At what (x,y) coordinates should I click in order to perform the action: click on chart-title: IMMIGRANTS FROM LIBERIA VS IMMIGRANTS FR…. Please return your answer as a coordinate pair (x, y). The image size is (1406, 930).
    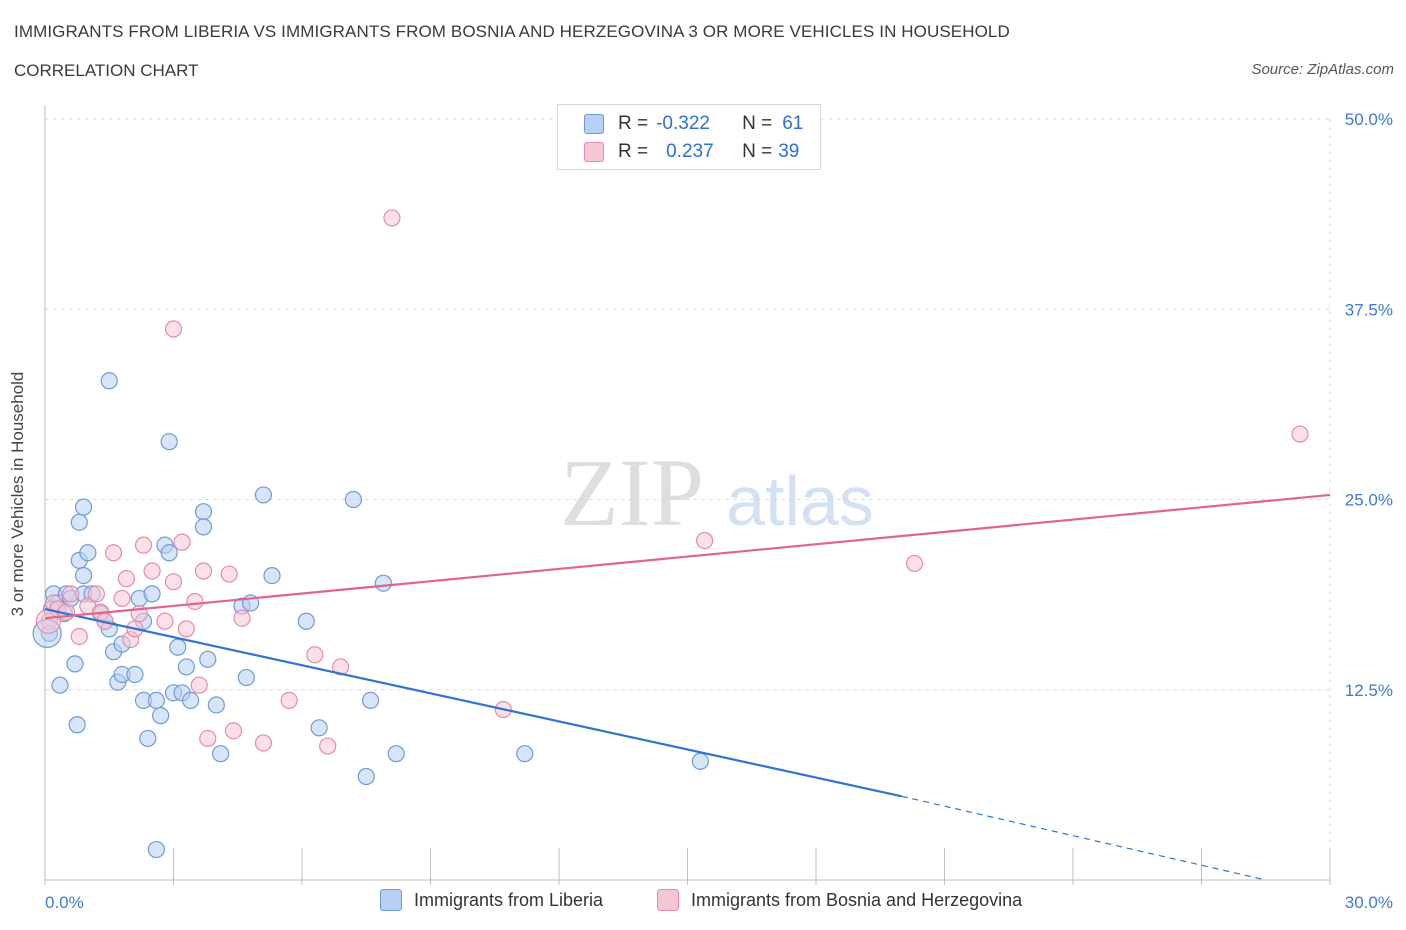
    Looking at the image, I should click on (512, 31).